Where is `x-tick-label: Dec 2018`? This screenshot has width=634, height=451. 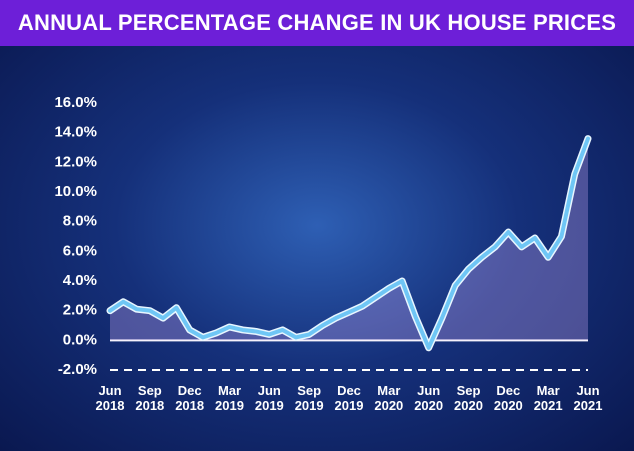
x-tick-label: Dec 2018 is located at coordinates (190, 398).